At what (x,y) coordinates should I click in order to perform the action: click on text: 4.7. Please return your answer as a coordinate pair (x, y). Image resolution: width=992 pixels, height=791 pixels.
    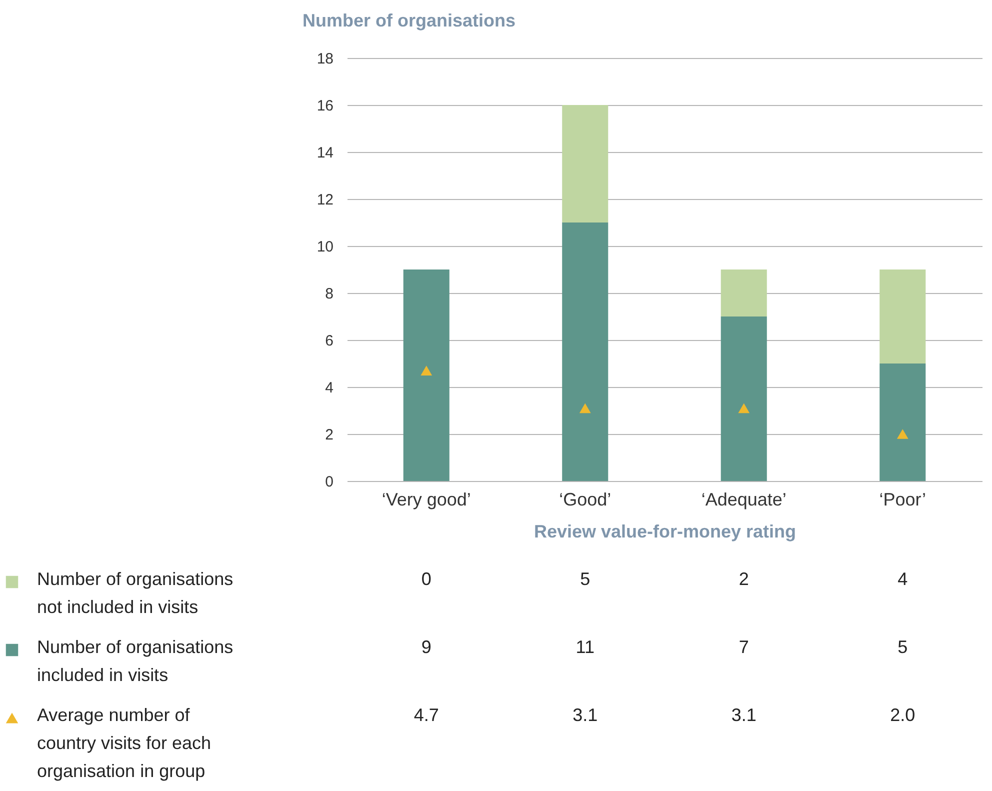
    Looking at the image, I should click on (426, 715).